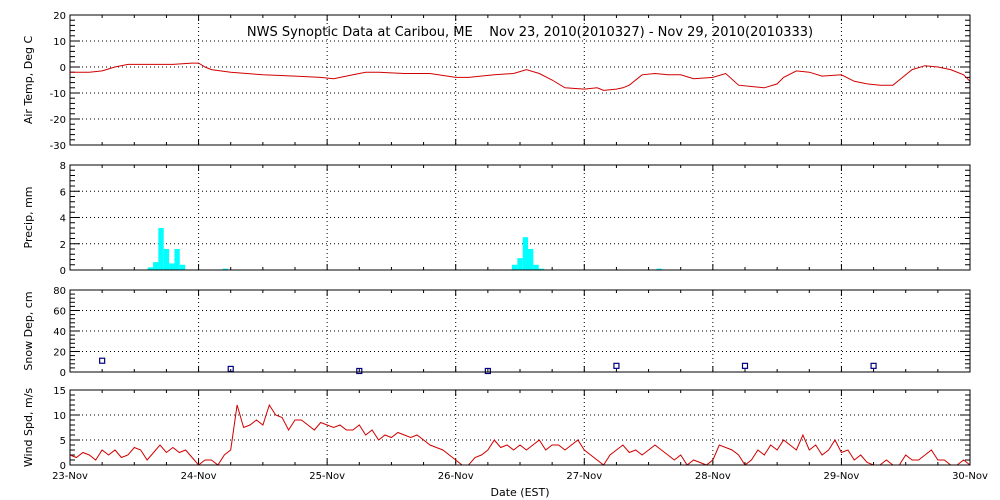 This screenshot has width=1000, height=500. I want to click on x-tick-label: 25-Nov, so click(327, 476).